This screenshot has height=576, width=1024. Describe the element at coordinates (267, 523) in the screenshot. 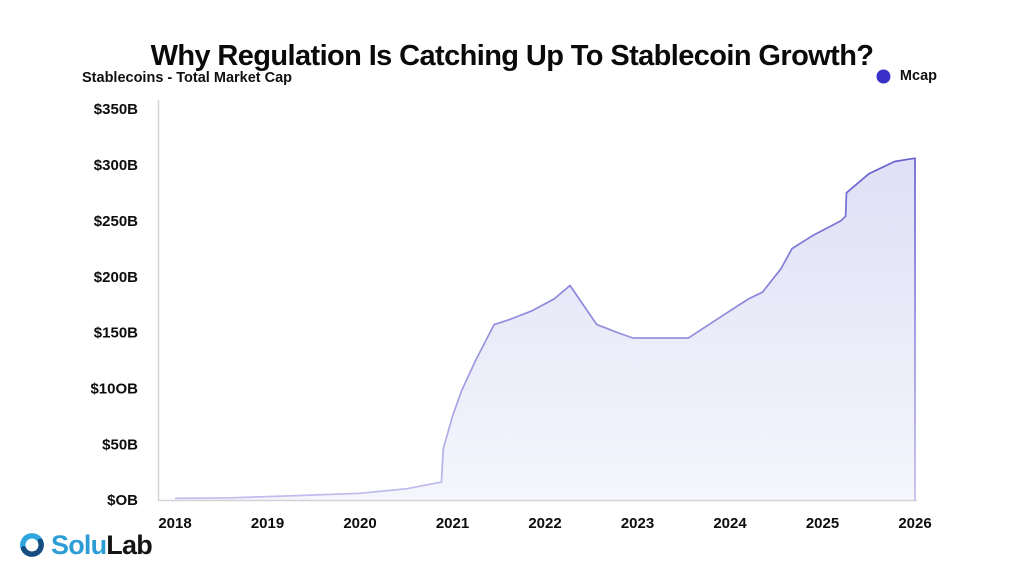

I see `x-tick-label: 2019` at that location.